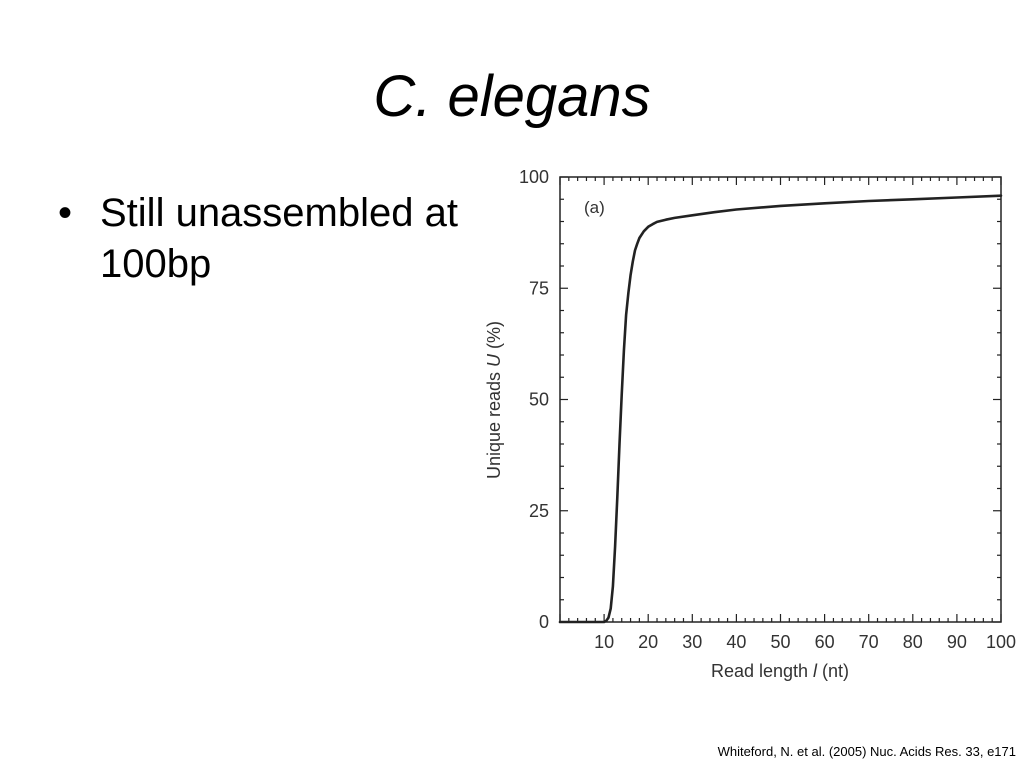 Image resolution: width=1024 pixels, height=768 pixels. Describe the element at coordinates (825, 642) in the screenshot. I see `x-tick-label: 60` at that location.